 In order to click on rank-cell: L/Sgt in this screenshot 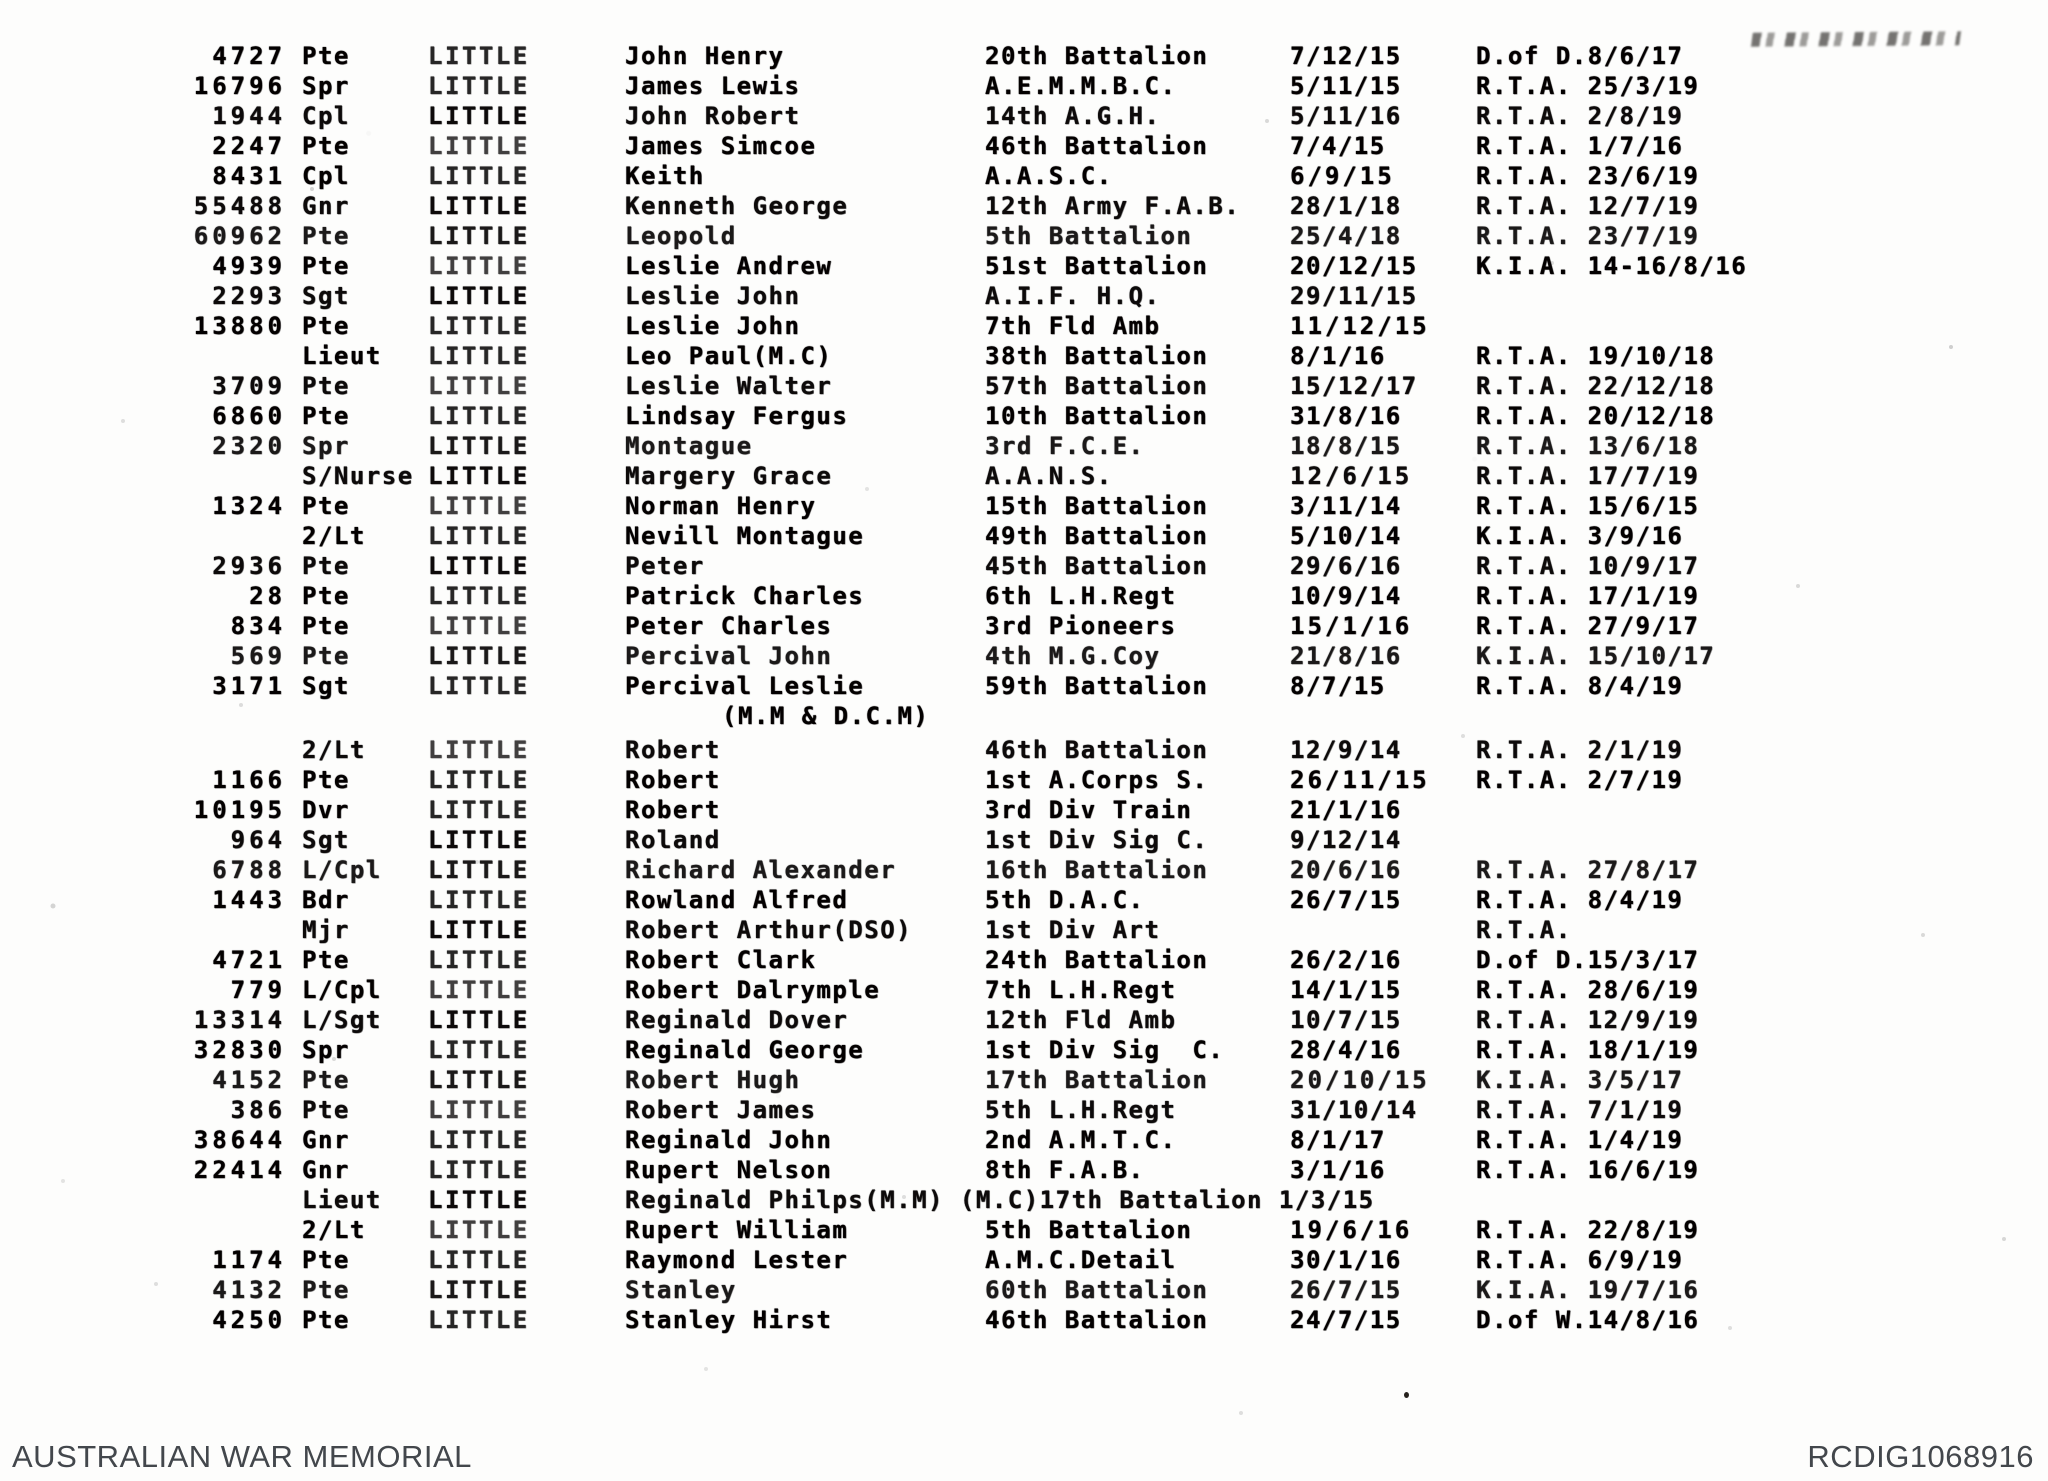, I will do `click(342, 1020)`.